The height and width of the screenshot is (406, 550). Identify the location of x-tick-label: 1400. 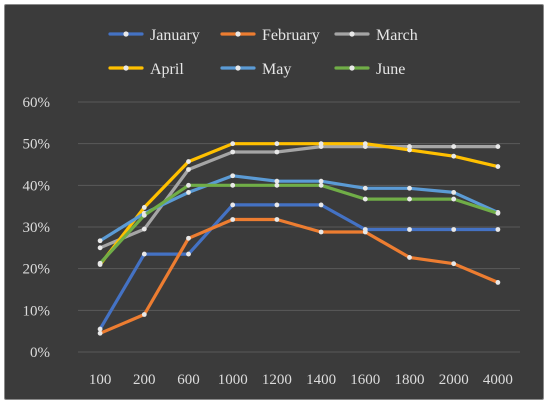
(321, 380).